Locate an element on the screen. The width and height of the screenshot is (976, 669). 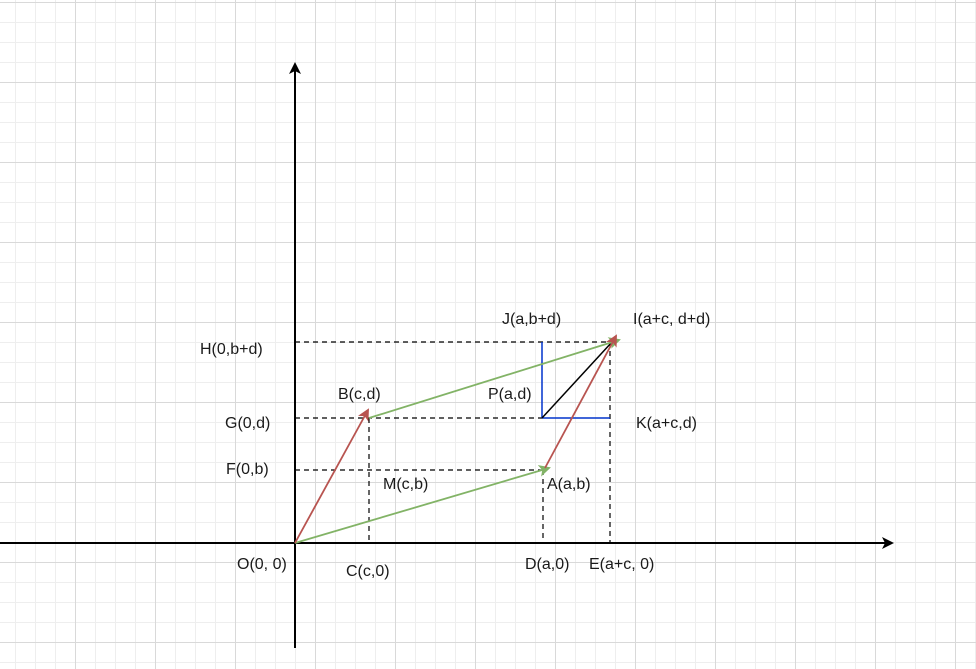
vector-B-I is located at coordinates (494, 378).